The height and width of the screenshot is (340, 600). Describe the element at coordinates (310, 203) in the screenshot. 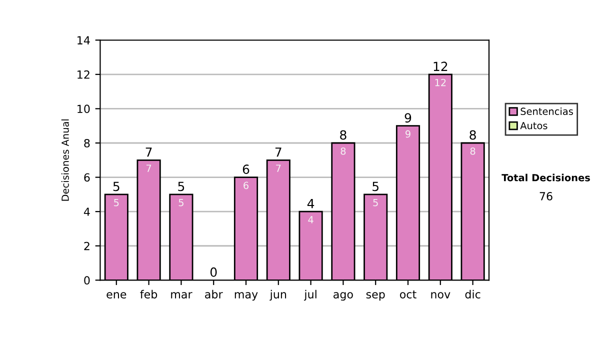

I see `total-label: 4` at that location.